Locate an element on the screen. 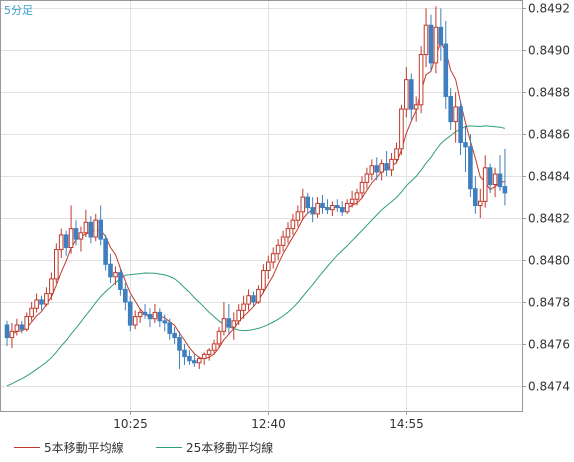 Image resolution: width=574 pixels, height=462 pixels. y-tick-label: 0.8482 is located at coordinates (549, 219).